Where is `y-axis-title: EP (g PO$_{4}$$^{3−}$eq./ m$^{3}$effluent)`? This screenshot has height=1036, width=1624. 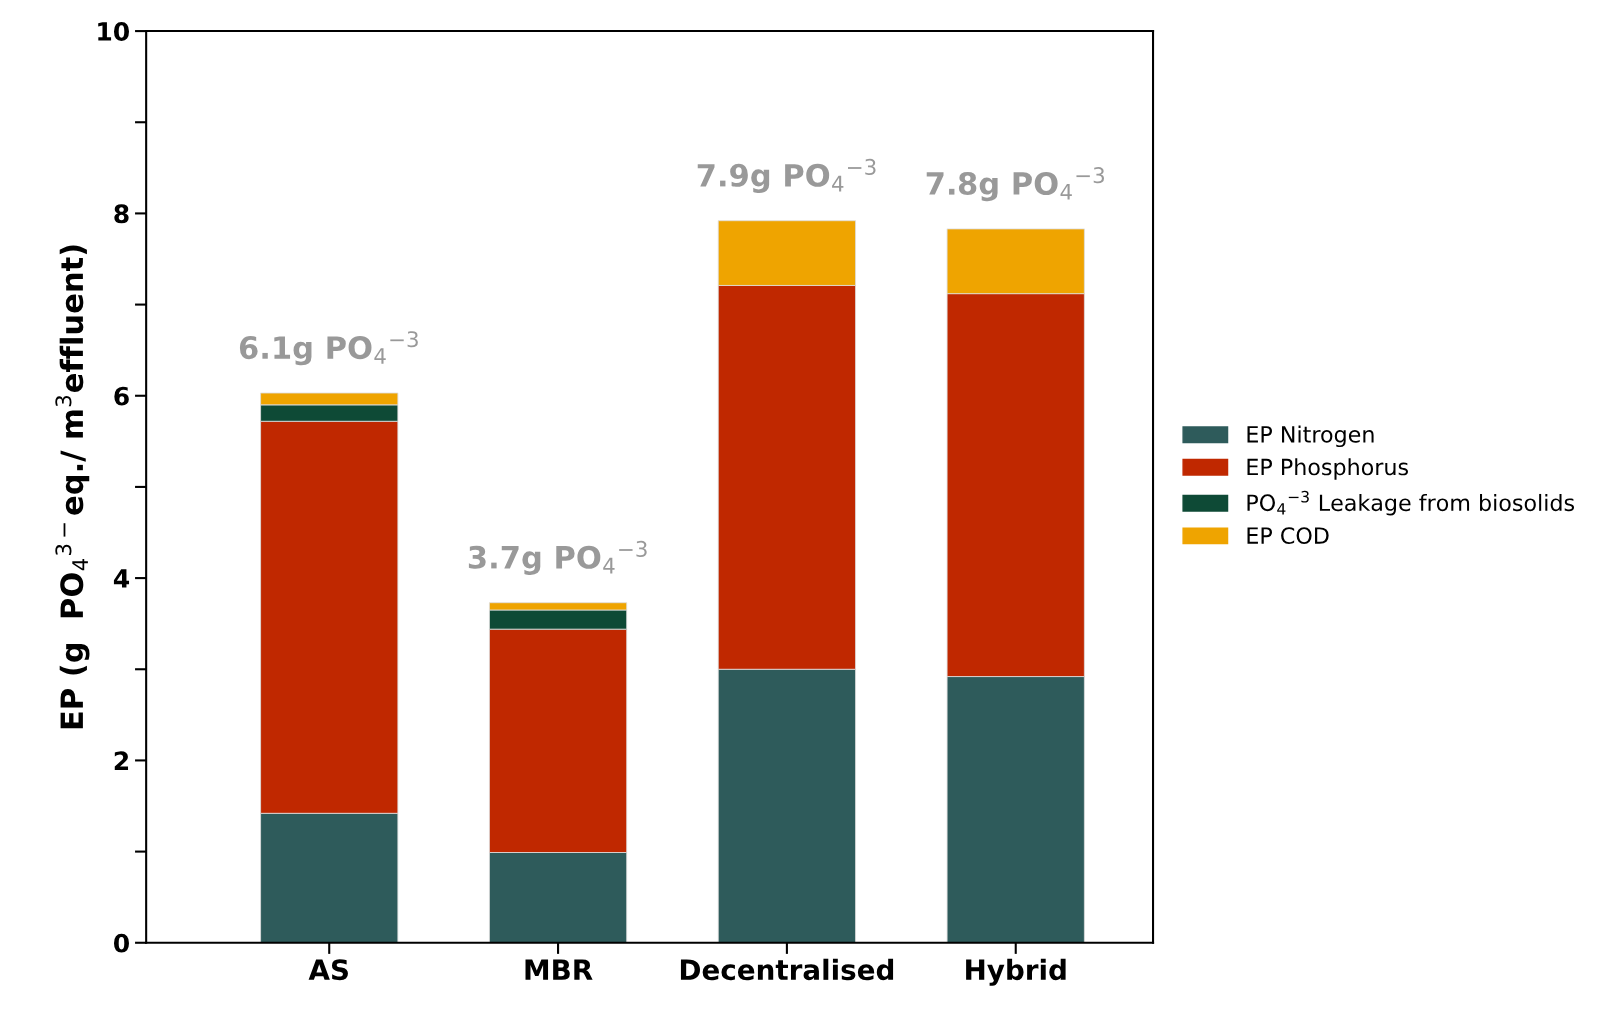
y-axis-title: EP (g PO$_{4}$$^{3−}$eq./ m$^{3}$effluent) is located at coordinates (72, 487).